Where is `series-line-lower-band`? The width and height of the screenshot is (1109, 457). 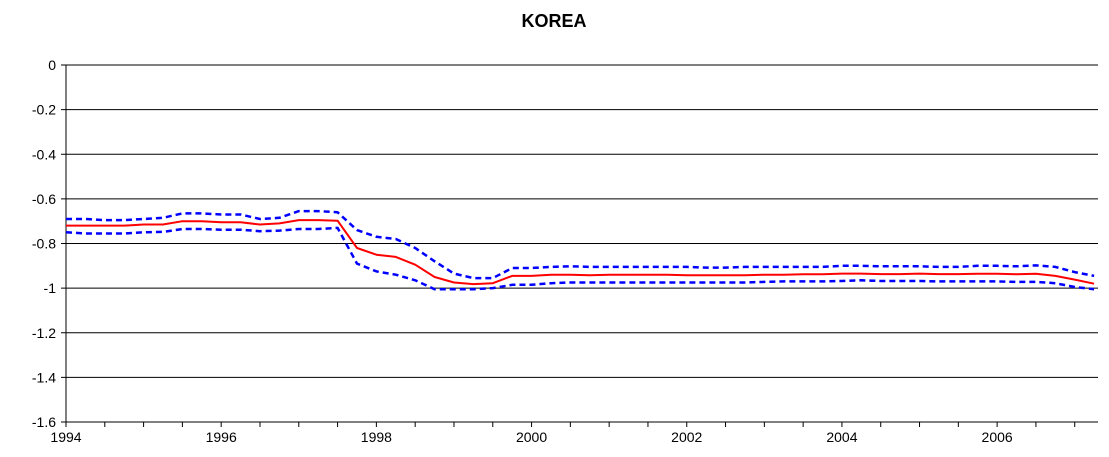 series-line-lower-band is located at coordinates (580, 258).